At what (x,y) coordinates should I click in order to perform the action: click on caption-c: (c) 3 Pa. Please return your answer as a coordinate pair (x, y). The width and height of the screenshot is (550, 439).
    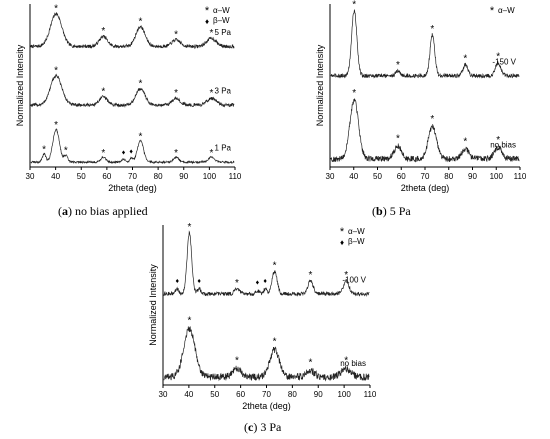
    Looking at the image, I should click on (263, 427).